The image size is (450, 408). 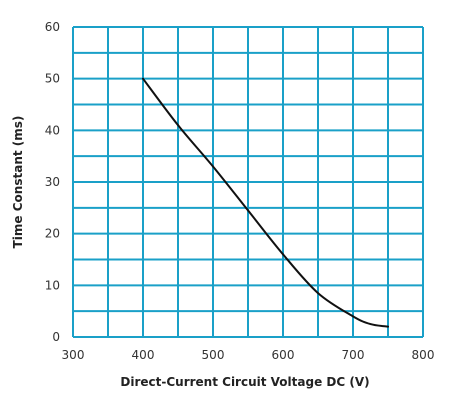 What do you see at coordinates (52, 27) in the screenshot?
I see `y-tick-label: 60` at bounding box center [52, 27].